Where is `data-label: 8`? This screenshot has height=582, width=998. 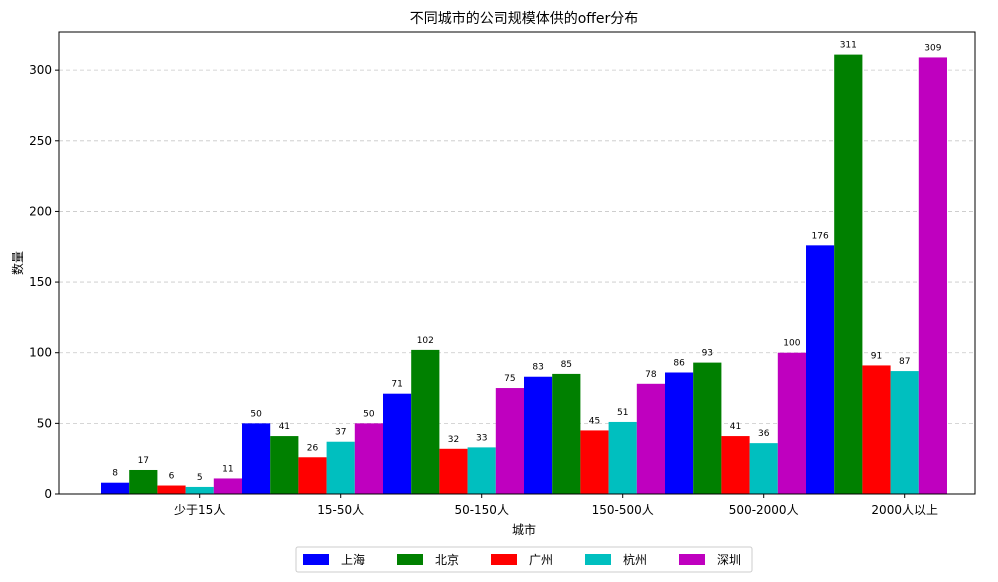 data-label: 8 is located at coordinates (115, 474).